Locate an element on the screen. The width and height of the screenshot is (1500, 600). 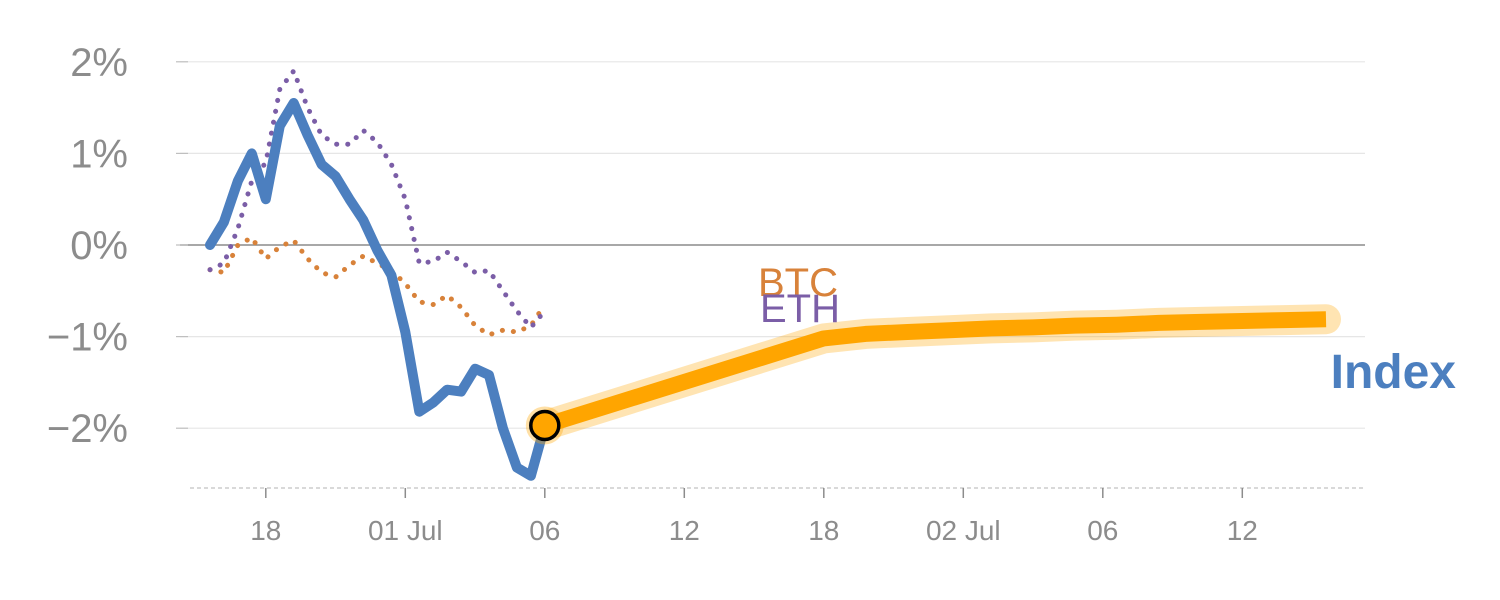
series-label-eth: ETH is located at coordinates (800, 309).